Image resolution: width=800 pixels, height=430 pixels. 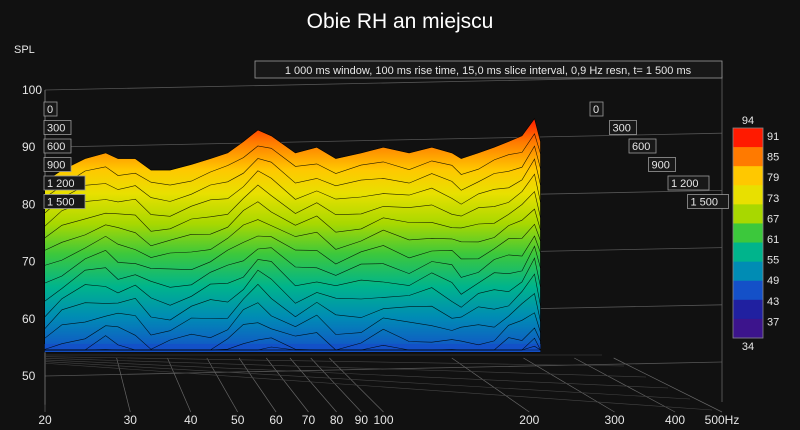 What do you see at coordinates (615, 420) in the screenshot?
I see `x-tick-label: 300` at bounding box center [615, 420].